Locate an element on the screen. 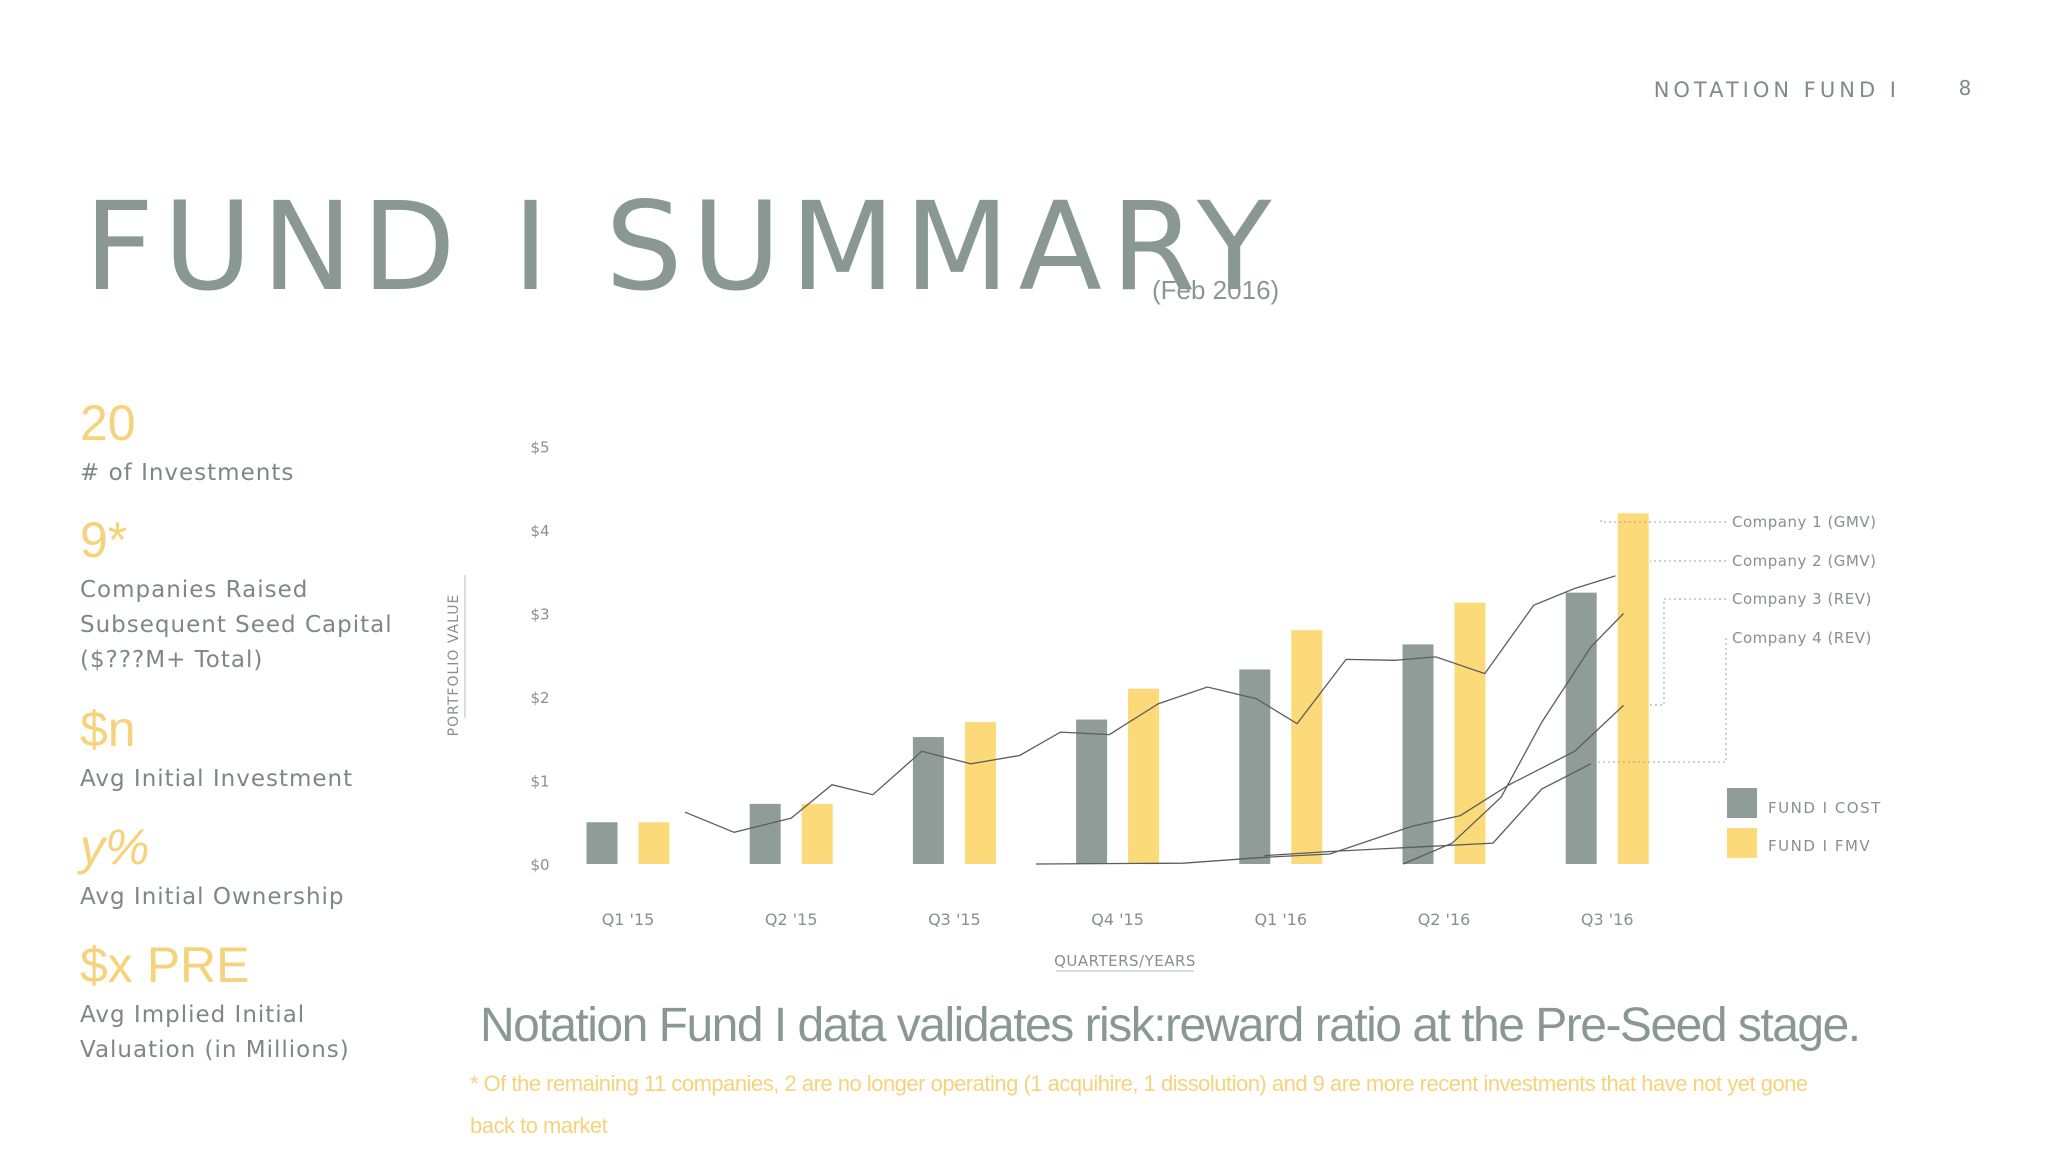 The image size is (2048, 1152). company-annotation: Company 2 (GMV) is located at coordinates (1804, 561).